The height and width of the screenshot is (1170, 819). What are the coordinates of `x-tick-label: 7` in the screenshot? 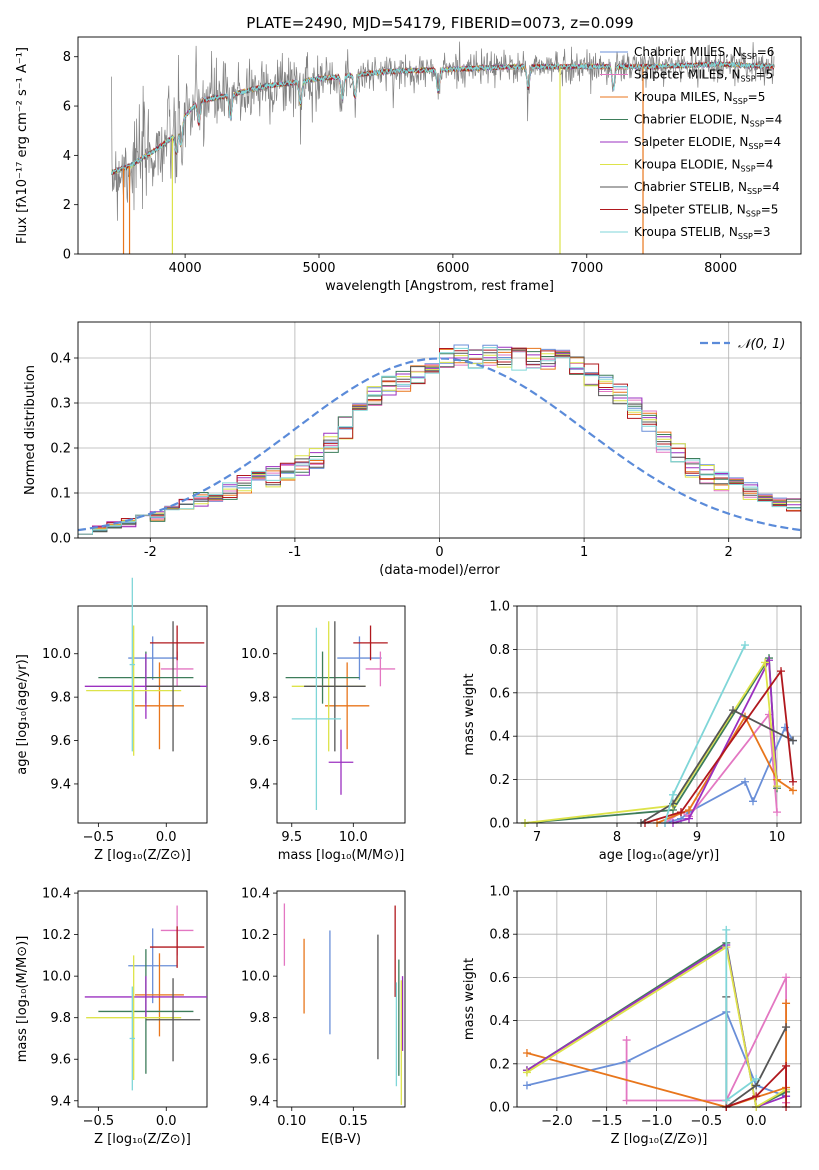 It's located at (537, 837).